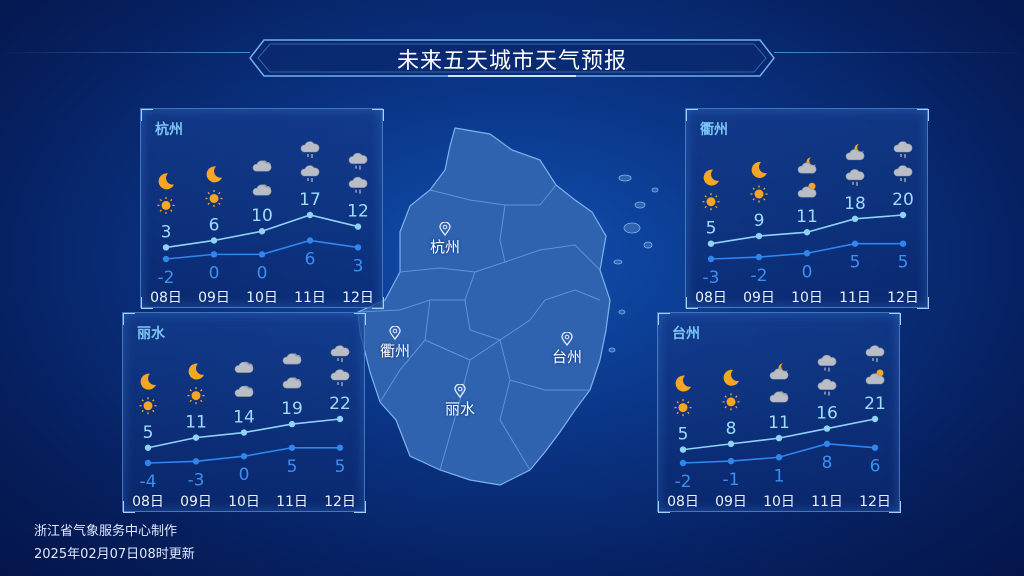 This screenshot has height=576, width=1024. I want to click on map-city-label: 丽水, so click(460, 409).